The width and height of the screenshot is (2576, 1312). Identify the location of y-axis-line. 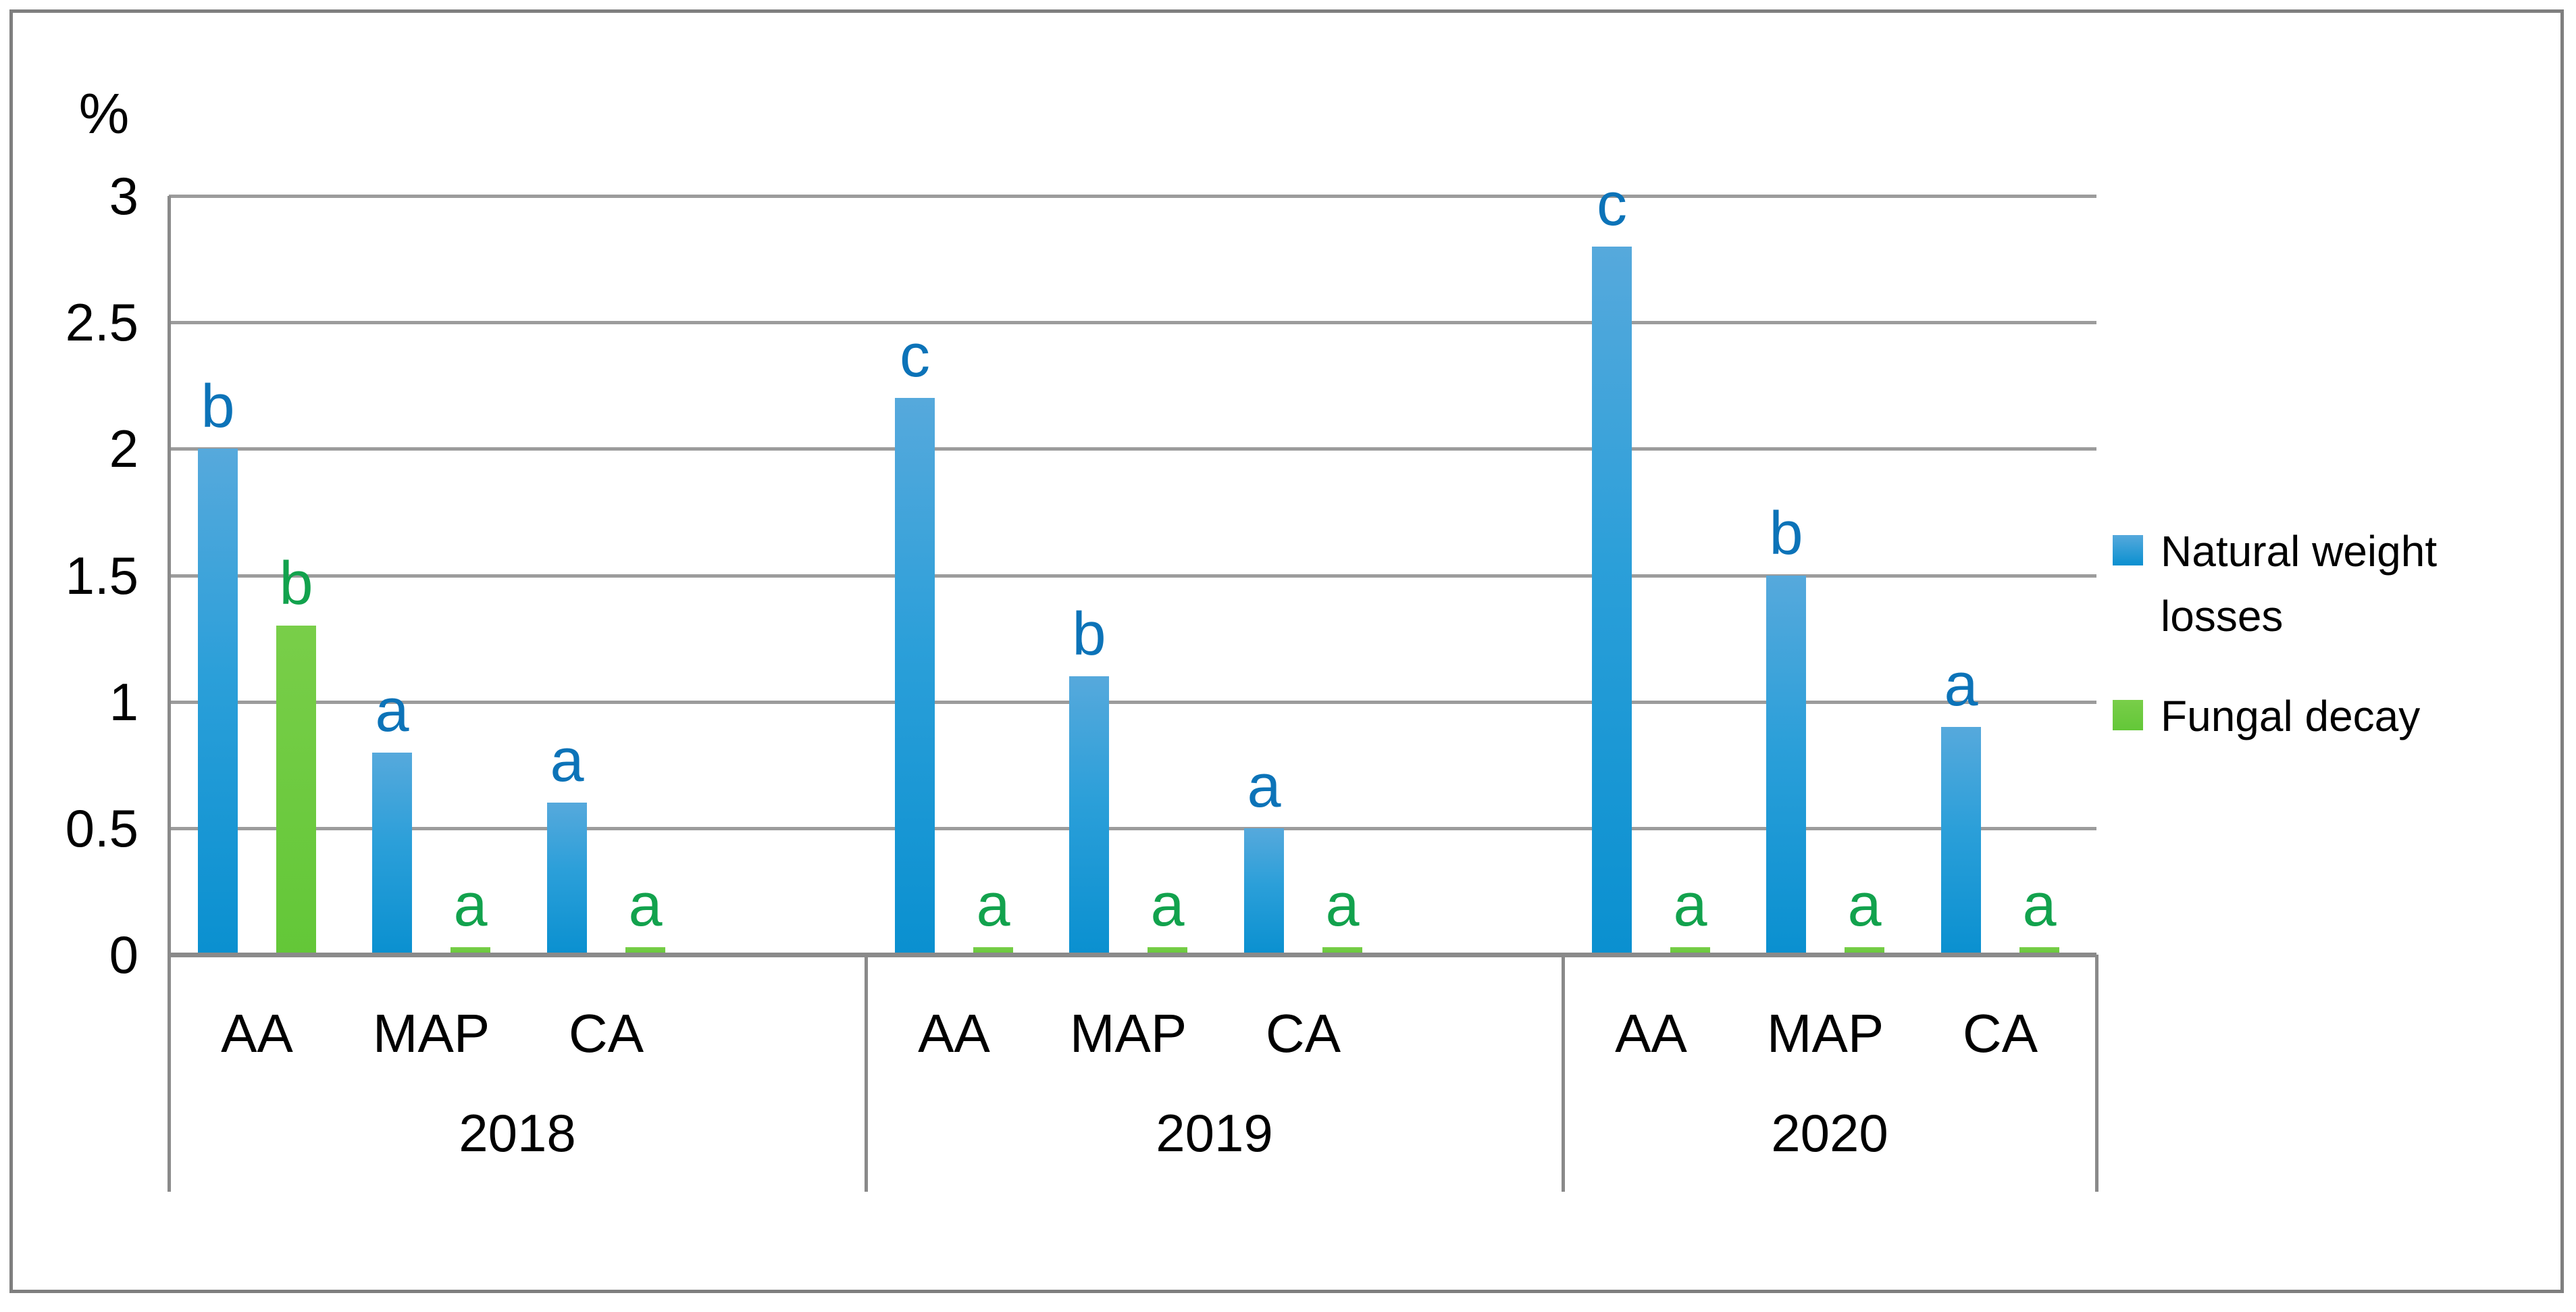
(169, 694).